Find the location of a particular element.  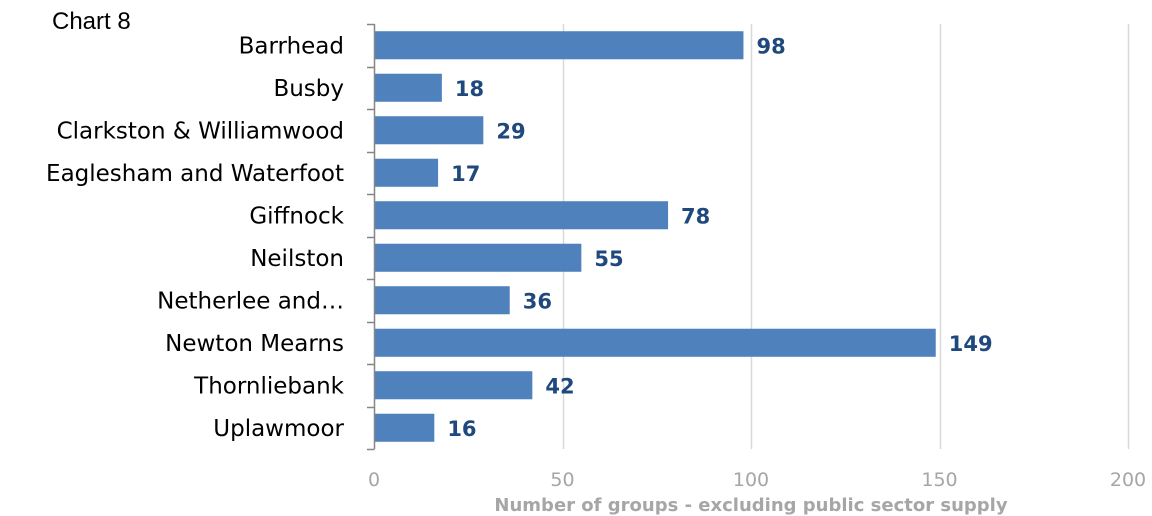

category-label: Neilston is located at coordinates (297, 259).